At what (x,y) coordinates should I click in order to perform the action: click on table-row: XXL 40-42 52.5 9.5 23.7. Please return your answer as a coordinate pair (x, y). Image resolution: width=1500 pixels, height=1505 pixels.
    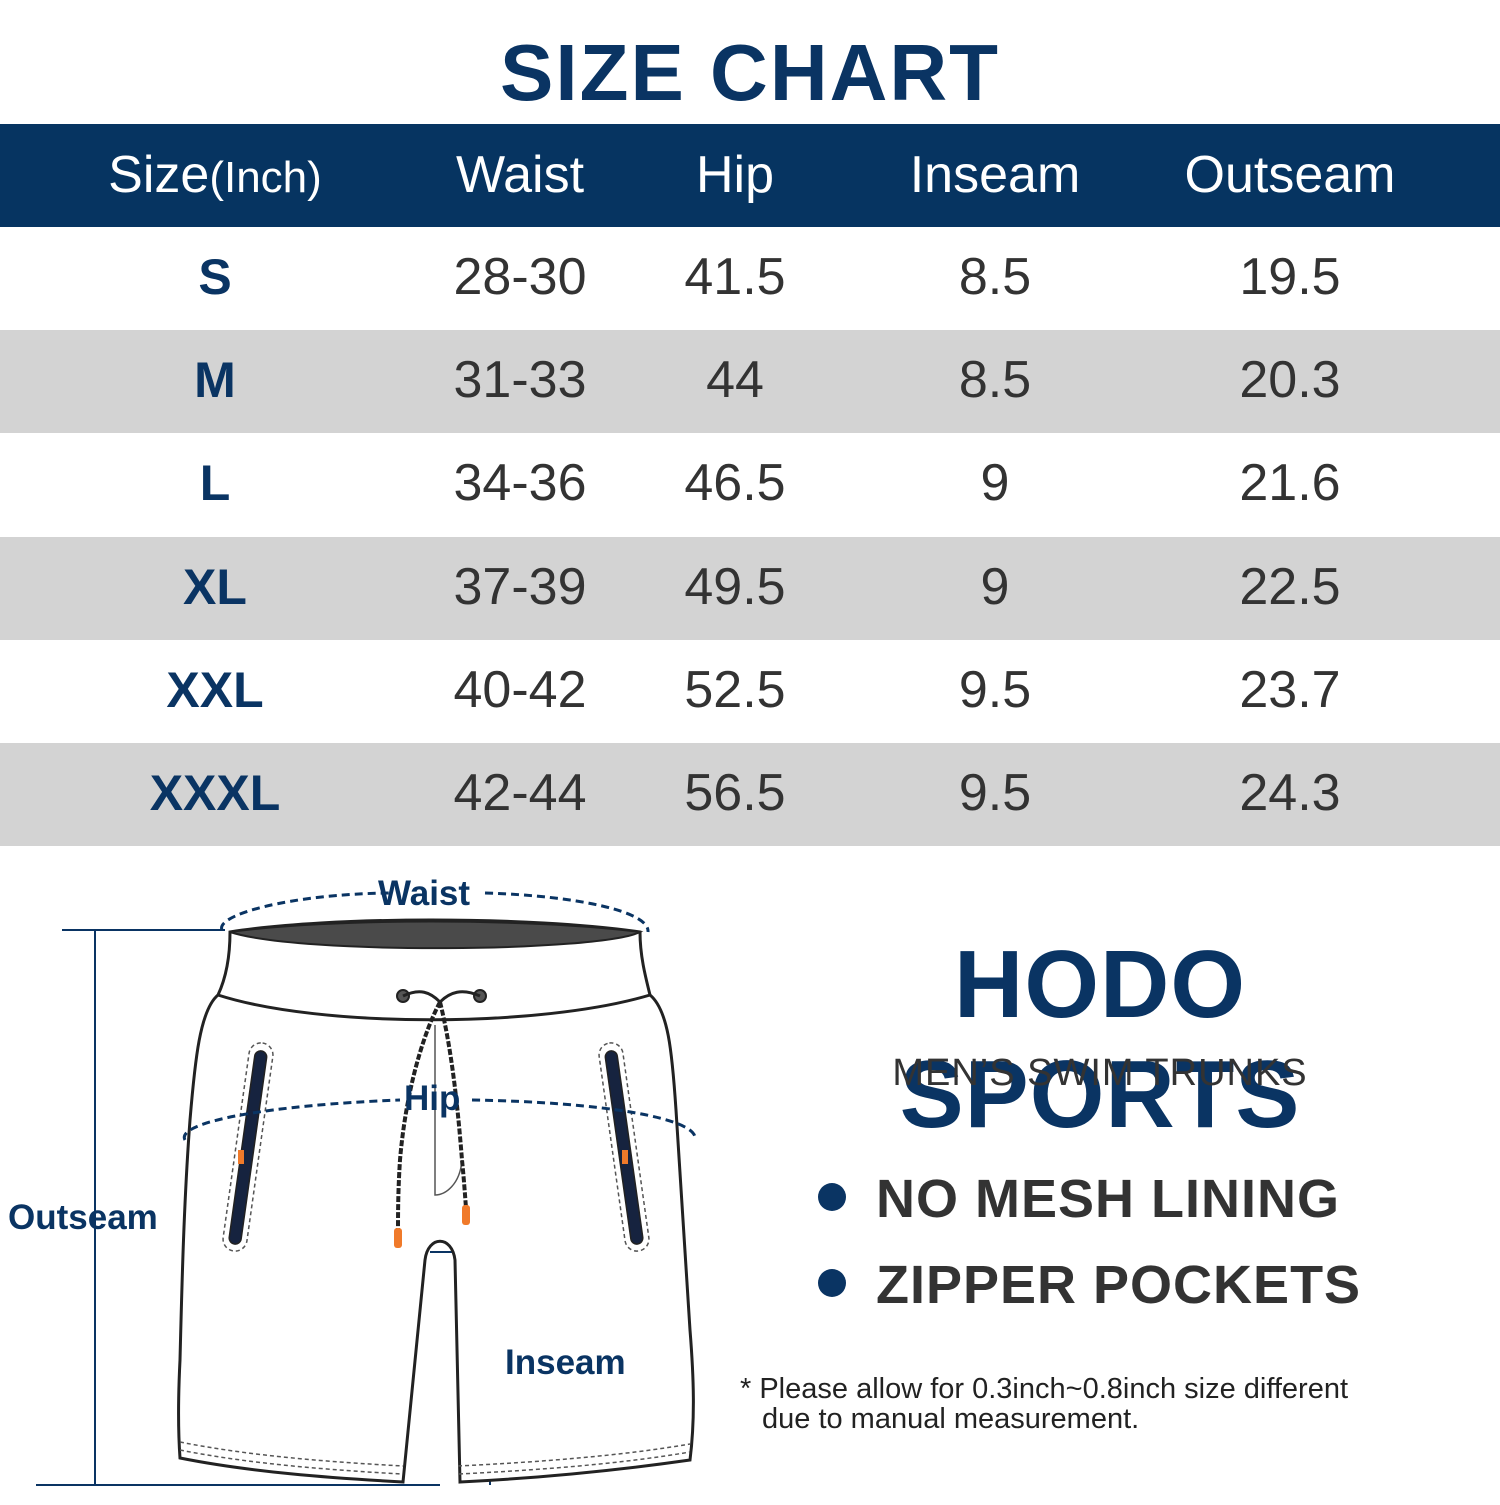
    Looking at the image, I should click on (750, 691).